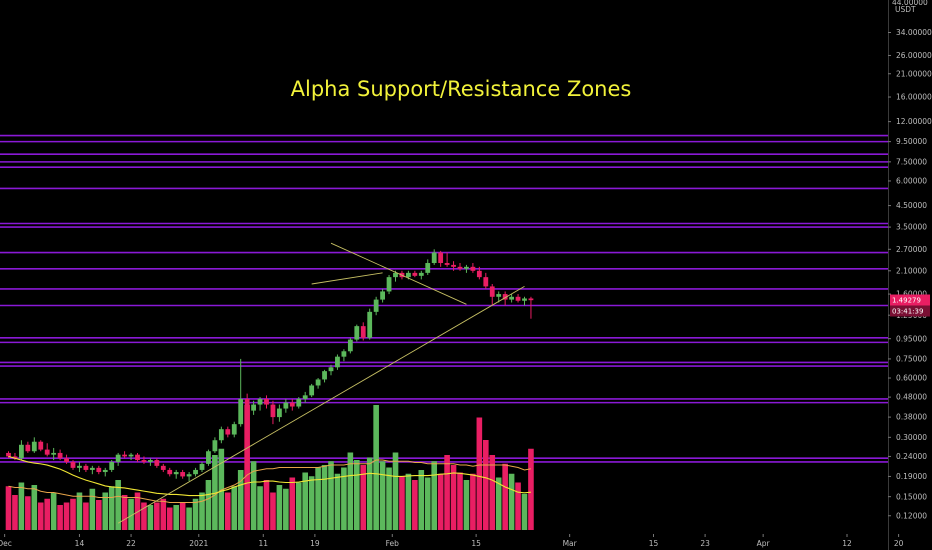  What do you see at coordinates (269, 476) in the screenshot?
I see `price-ma-line` at bounding box center [269, 476].